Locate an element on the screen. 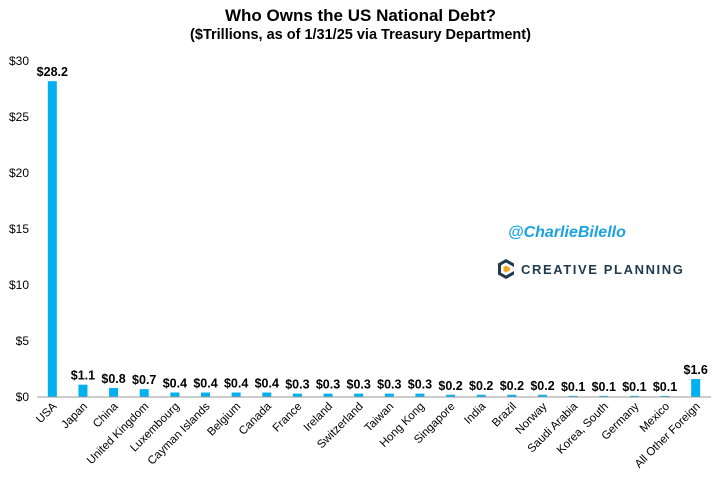  x-tick-label: India is located at coordinates (475, 413).